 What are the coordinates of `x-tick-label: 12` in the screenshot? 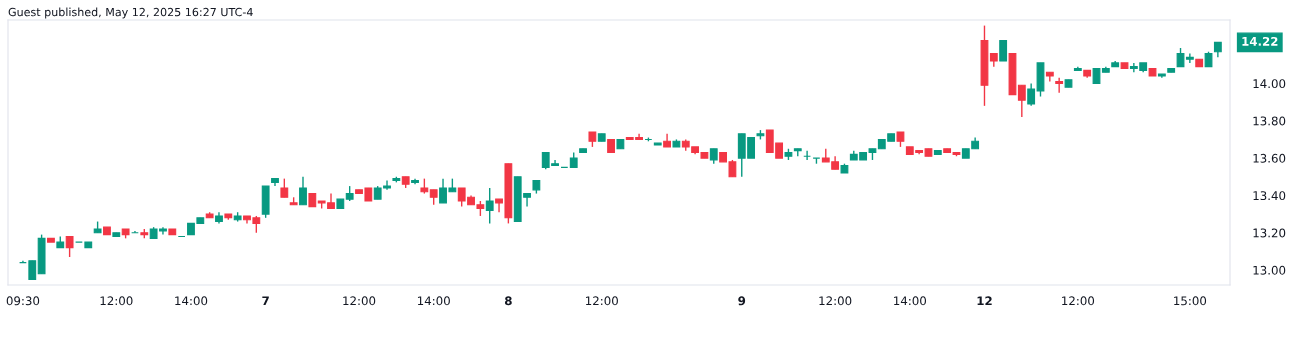 It's located at (984, 301).